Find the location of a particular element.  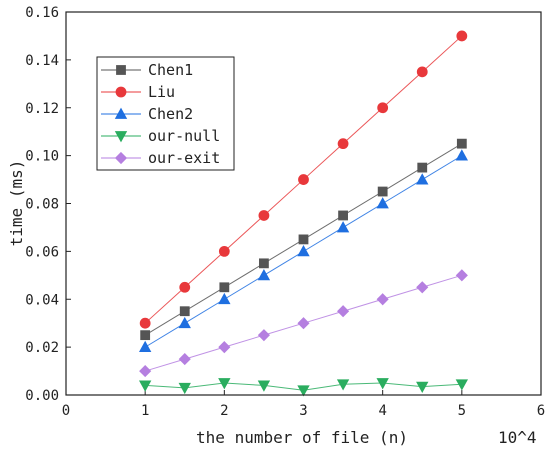

y-tick-label: 0.08 is located at coordinates (42, 205).